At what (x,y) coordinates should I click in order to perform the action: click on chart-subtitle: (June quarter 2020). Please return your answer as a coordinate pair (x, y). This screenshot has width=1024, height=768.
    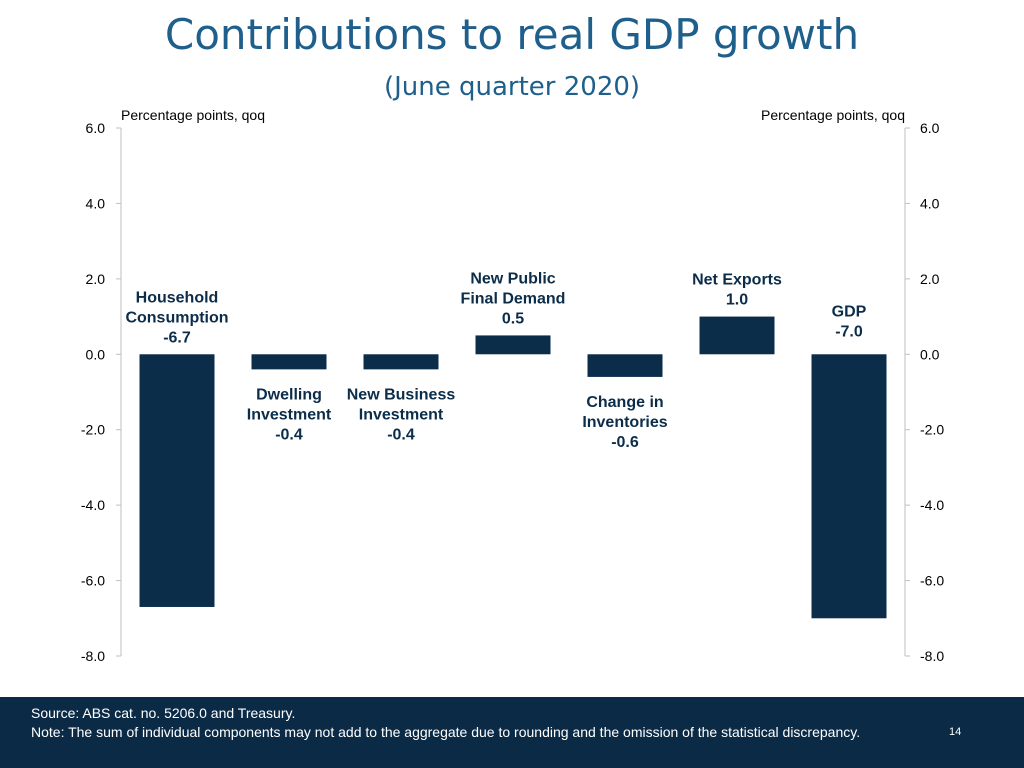
    Looking at the image, I should click on (512, 87).